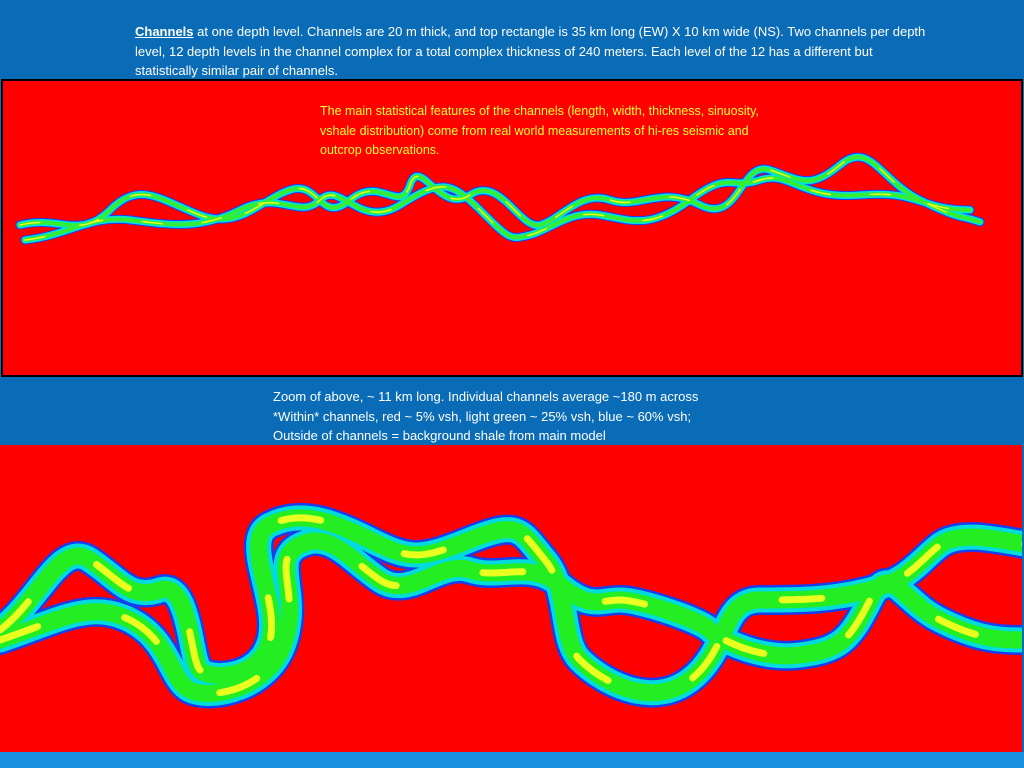 The width and height of the screenshot is (1024, 768). What do you see at coordinates (512, 760) in the screenshot?
I see `footer-band` at bounding box center [512, 760].